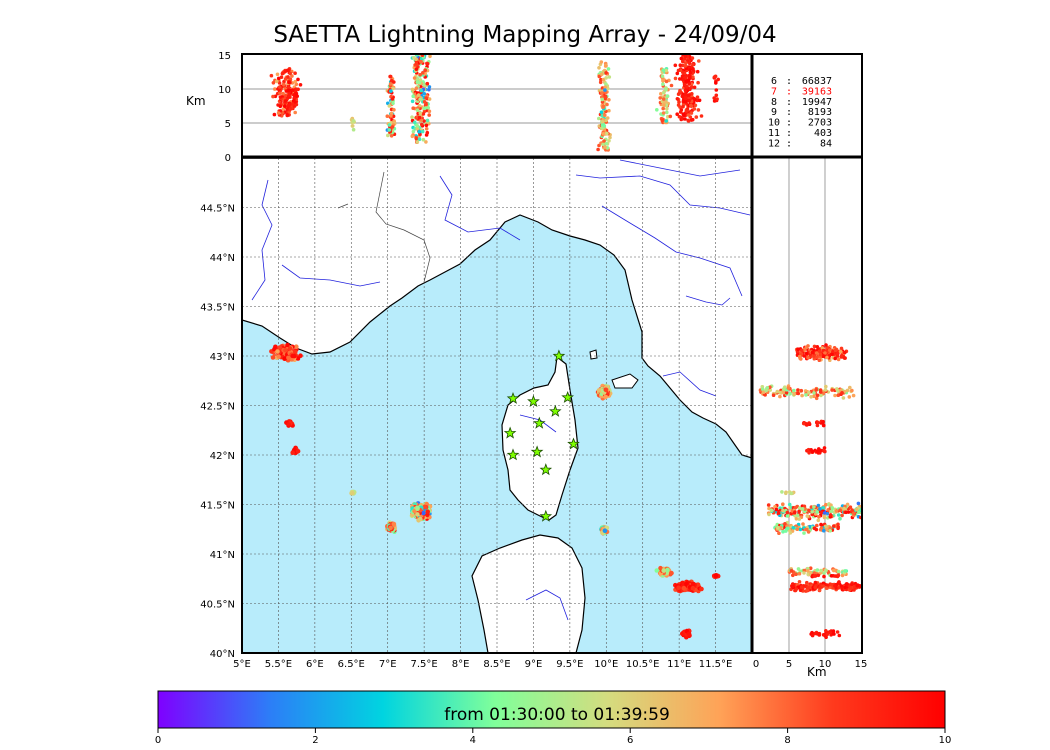 The width and height of the screenshot is (1050, 750). Describe the element at coordinates (278, 664) in the screenshot. I see `x-tick-label: 5.5°E` at that location.